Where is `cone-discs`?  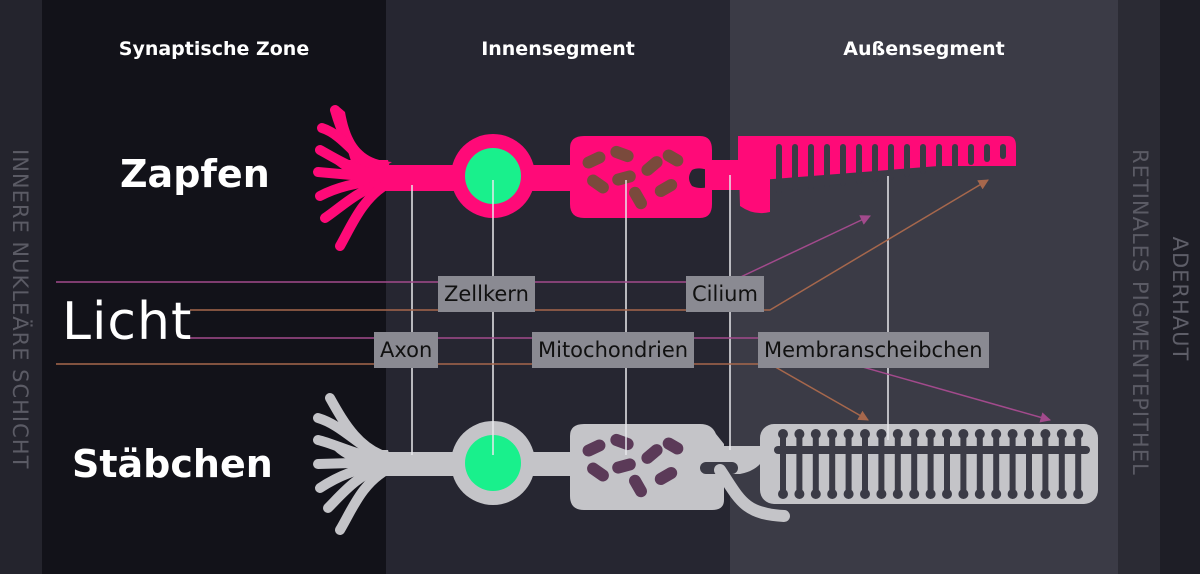 cone-discs is located at coordinates (891, 169).